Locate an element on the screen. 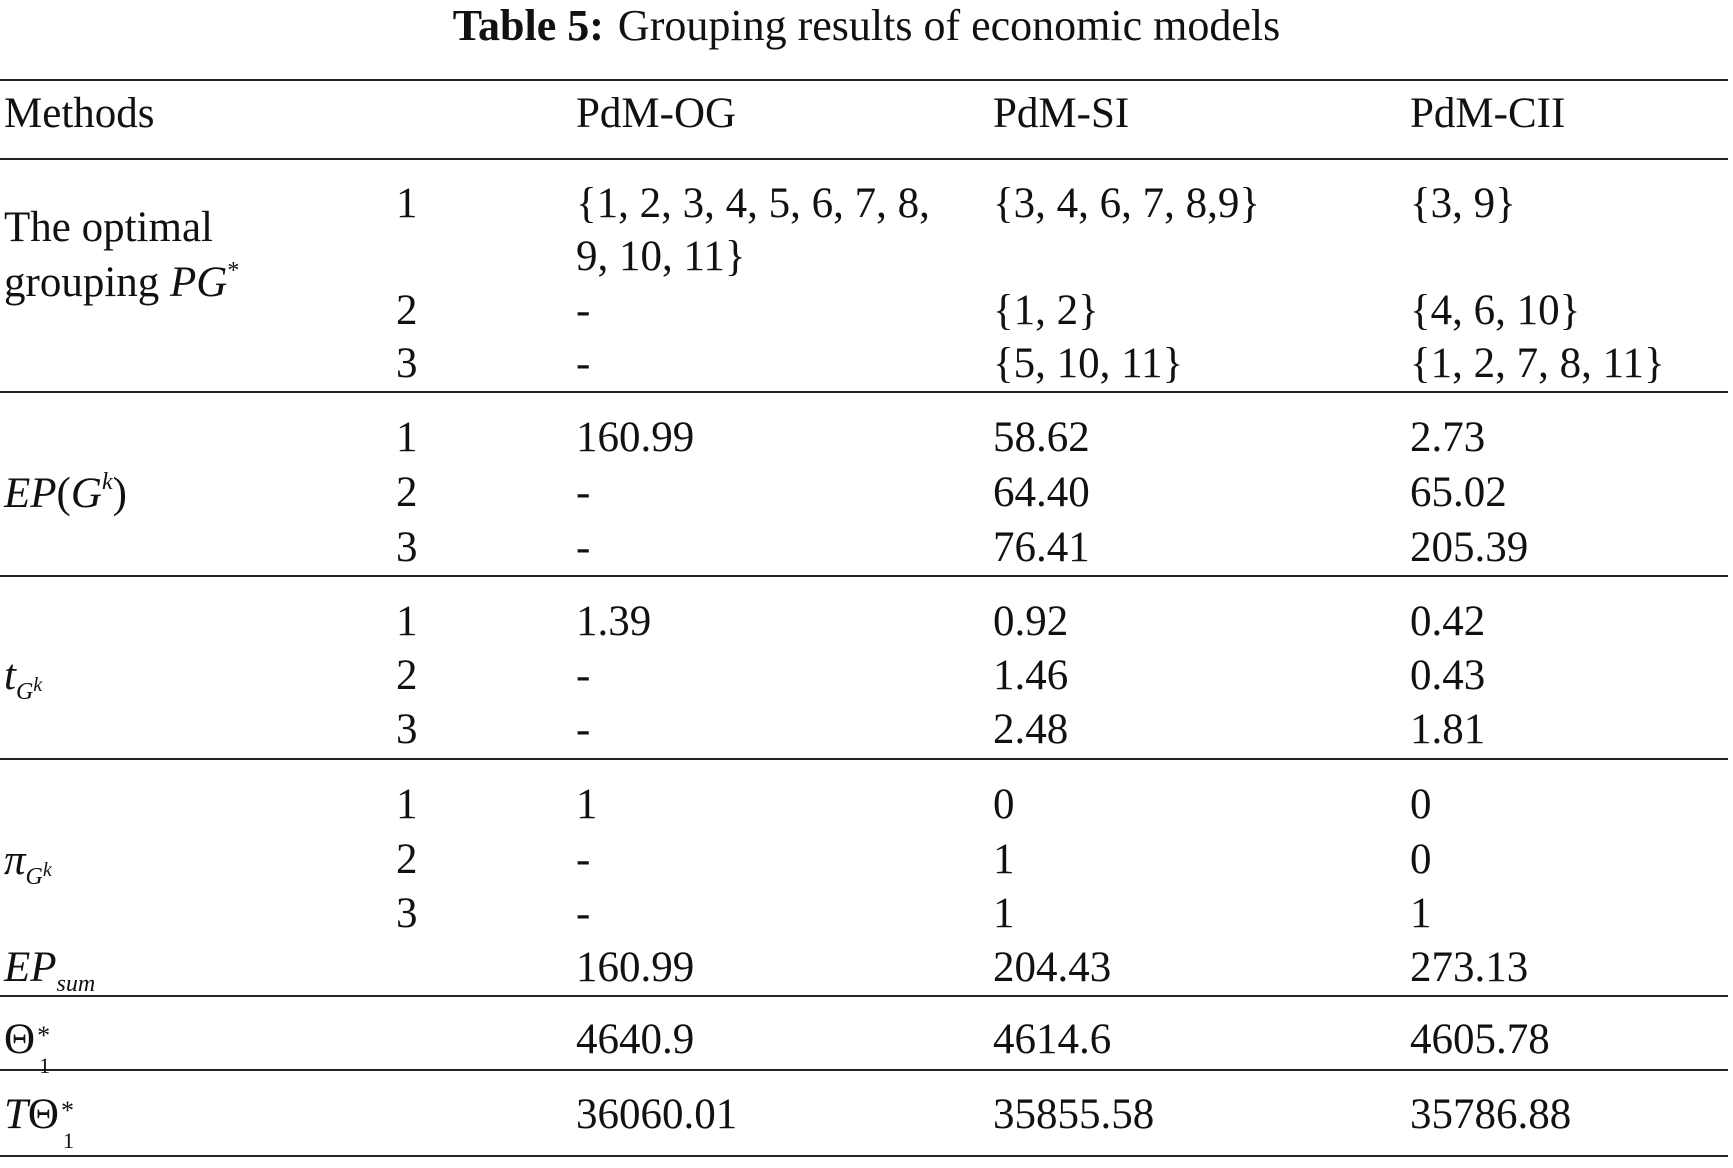  t-cii-1: 0.42 is located at coordinates (1448, 621).